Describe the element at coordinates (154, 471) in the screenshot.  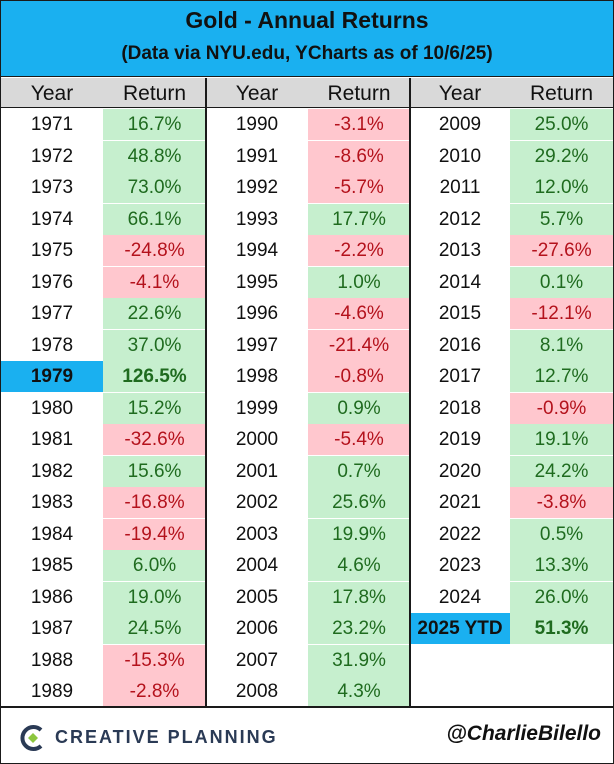
I see `return-cell: 15.6%` at that location.